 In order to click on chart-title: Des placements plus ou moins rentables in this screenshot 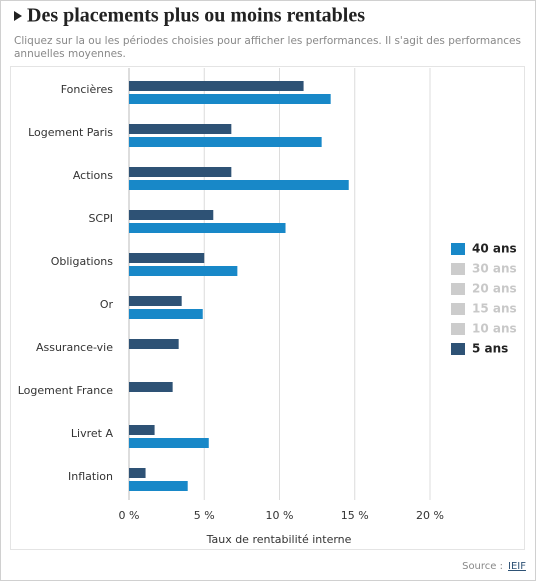, I will do `click(196, 16)`.